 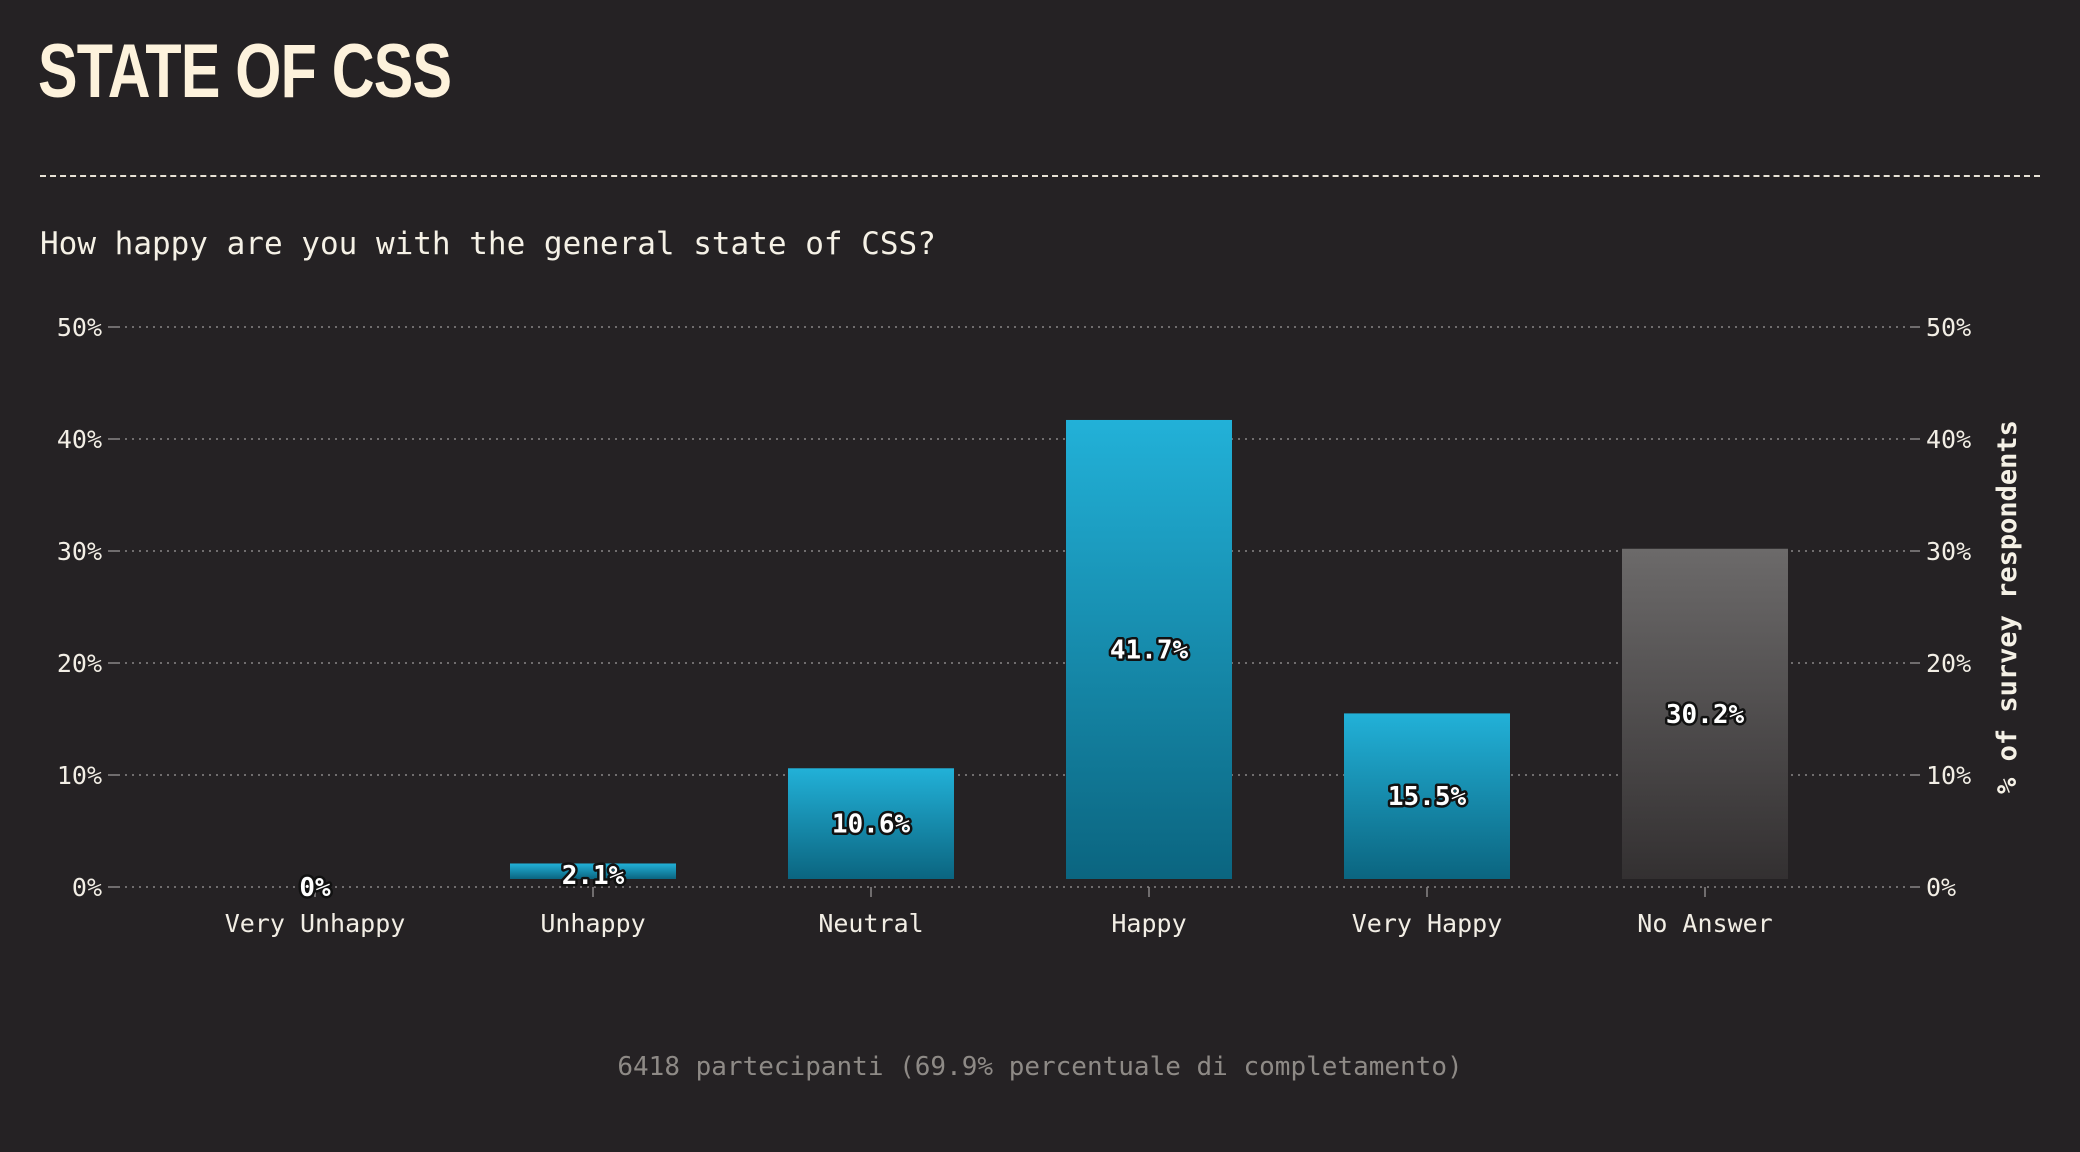 What do you see at coordinates (87, 607) in the screenshot?
I see `y-axis-left: 0% 10% 20% 30% 40% 50%` at bounding box center [87, 607].